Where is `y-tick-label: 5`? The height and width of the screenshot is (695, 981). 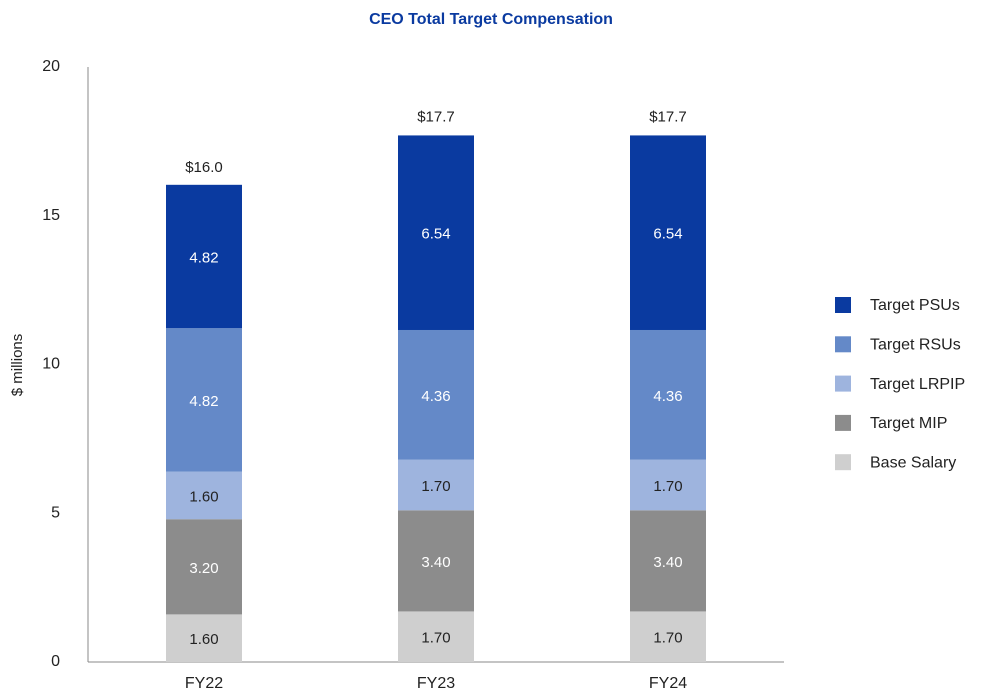
y-tick-label: 5 is located at coordinates (55, 512).